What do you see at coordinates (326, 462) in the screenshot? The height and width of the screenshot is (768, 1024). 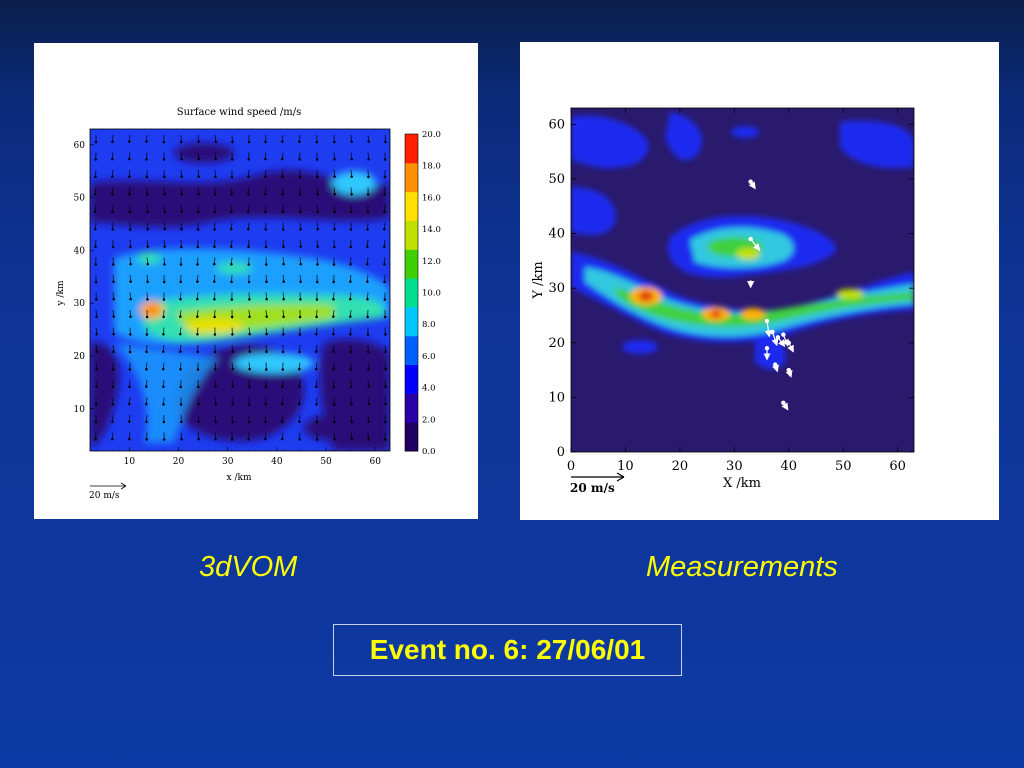 I see `x-tick-label: 50` at bounding box center [326, 462].